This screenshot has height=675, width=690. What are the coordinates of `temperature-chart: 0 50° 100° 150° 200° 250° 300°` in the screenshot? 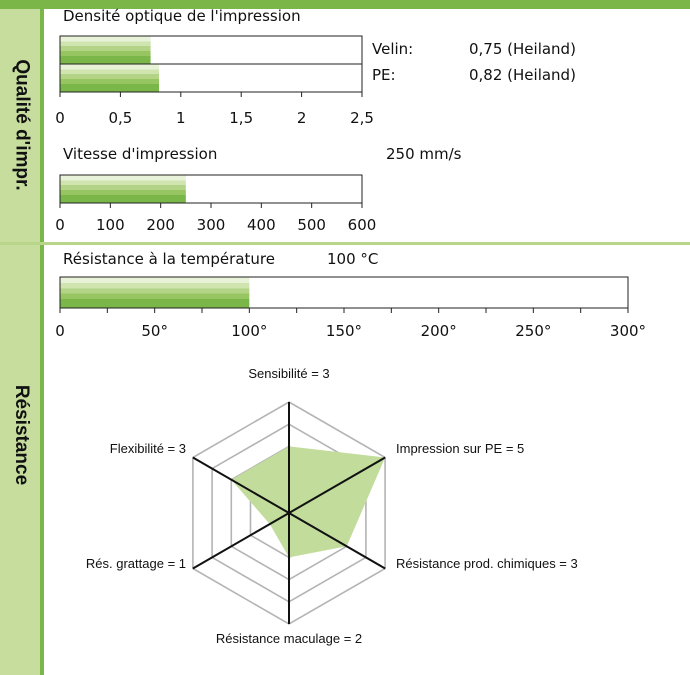 It's located at (350, 308).